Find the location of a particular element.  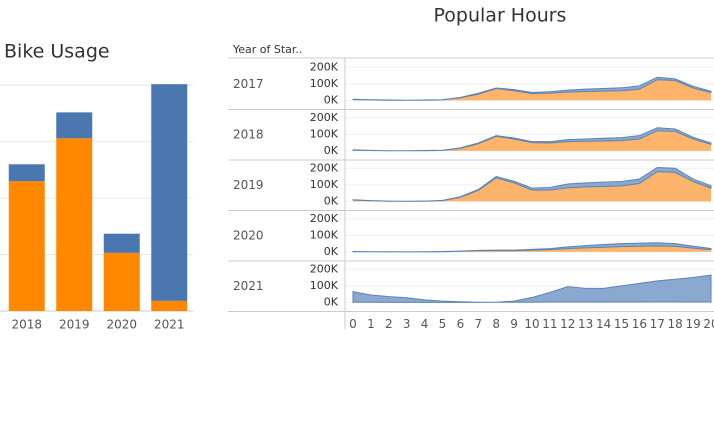

row-label: 2018 is located at coordinates (248, 134).